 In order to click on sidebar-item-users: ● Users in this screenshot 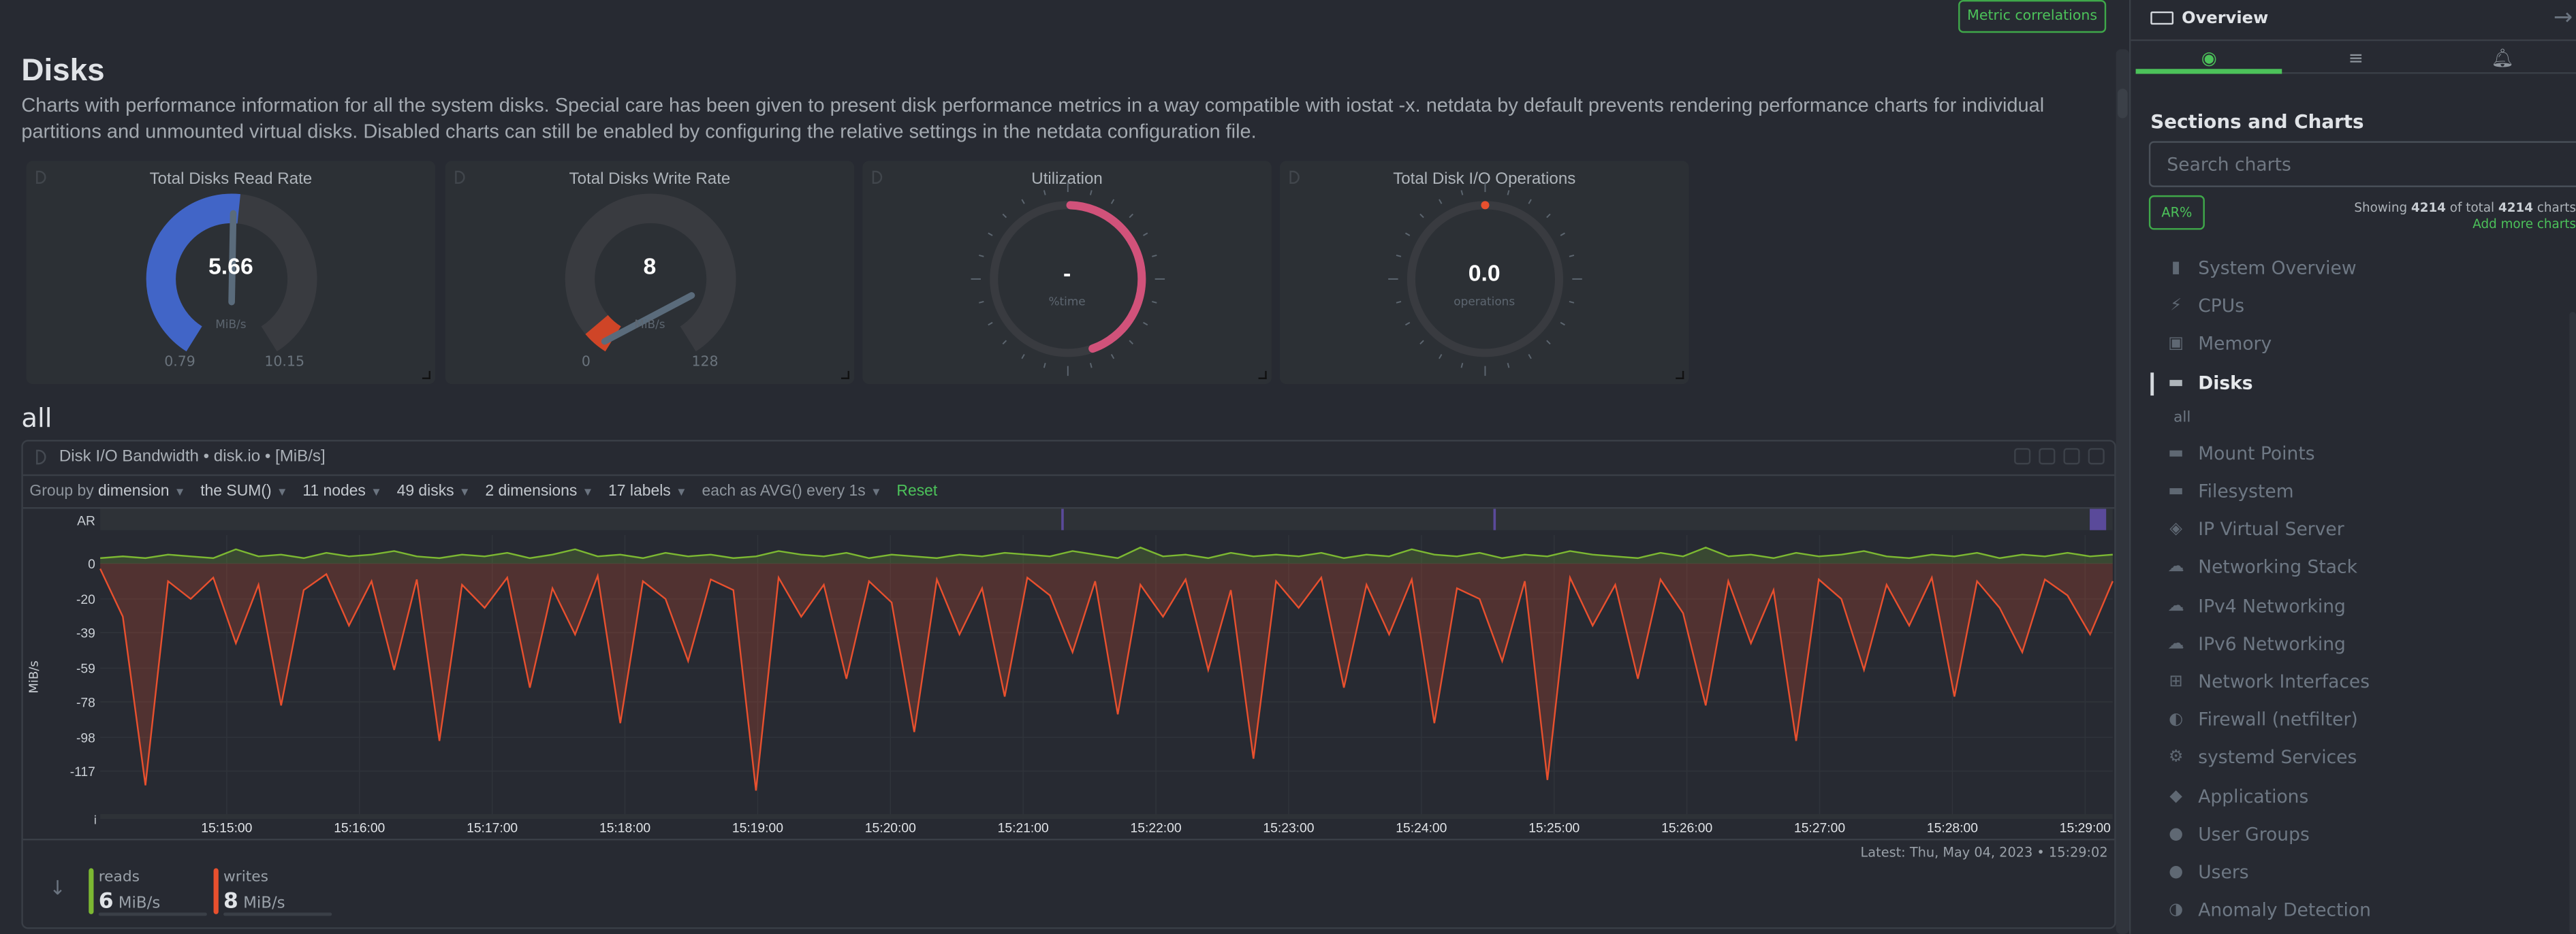, I will do `click(2361, 872)`.